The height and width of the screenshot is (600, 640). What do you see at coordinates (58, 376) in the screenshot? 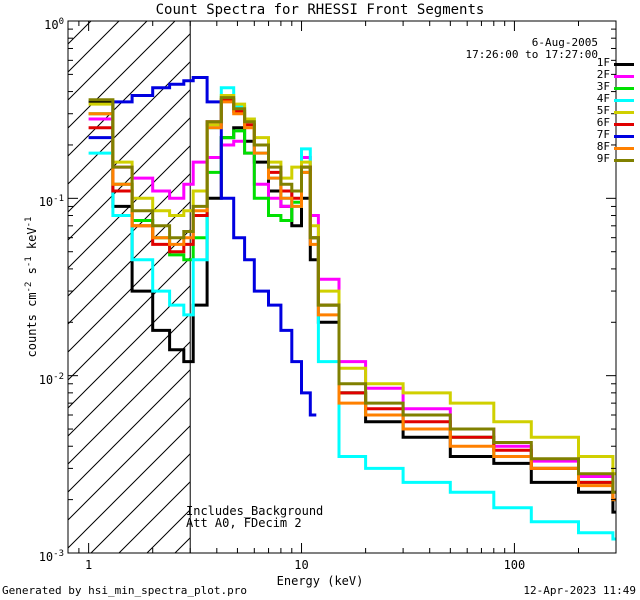
I see `y-tick-exponent: -2` at bounding box center [58, 376].